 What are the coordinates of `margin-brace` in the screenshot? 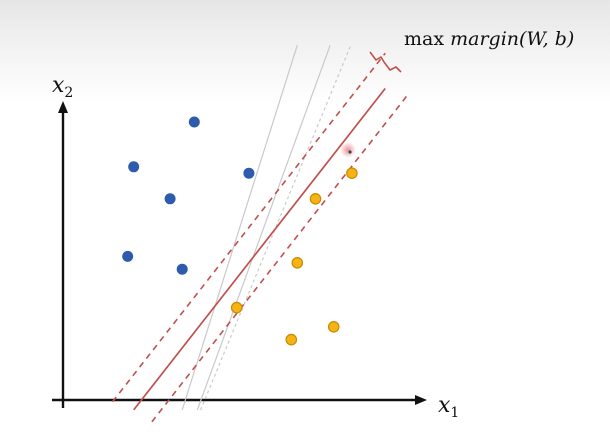 It's located at (385, 62).